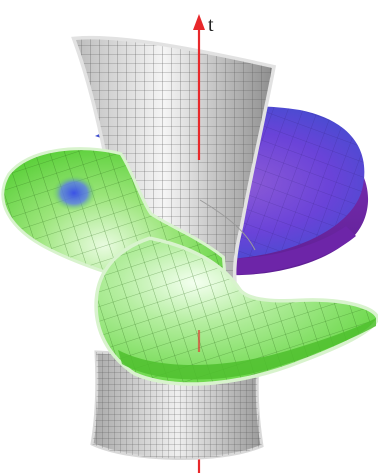 The image size is (378, 473). Describe the element at coordinates (199, 22) in the screenshot. I see `time-axis-arrowhead` at that location.